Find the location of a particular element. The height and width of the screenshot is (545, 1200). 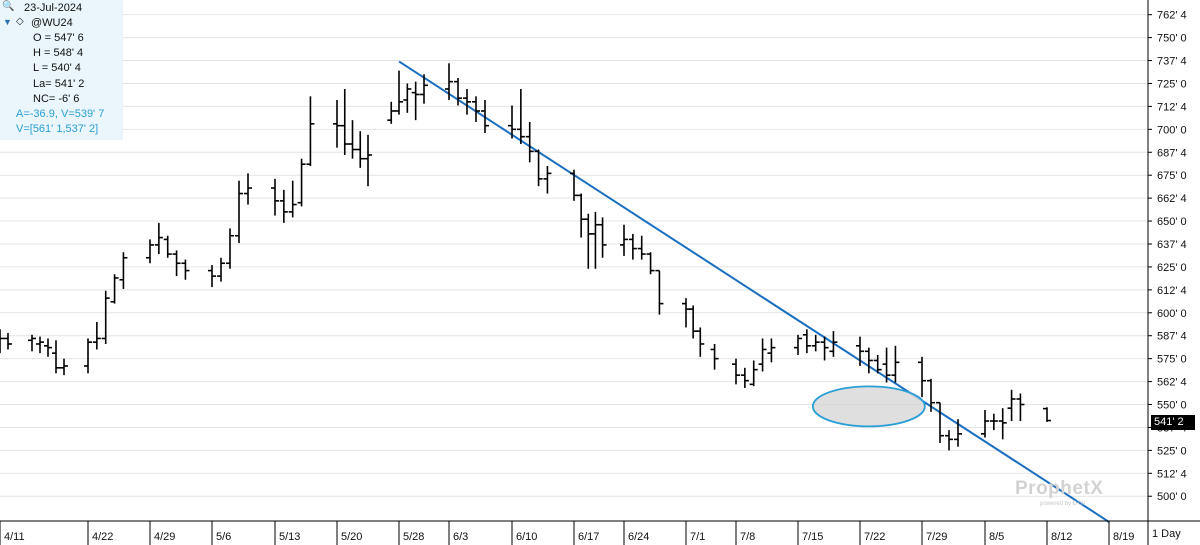

x-tick-label: 6/24 is located at coordinates (638, 537).